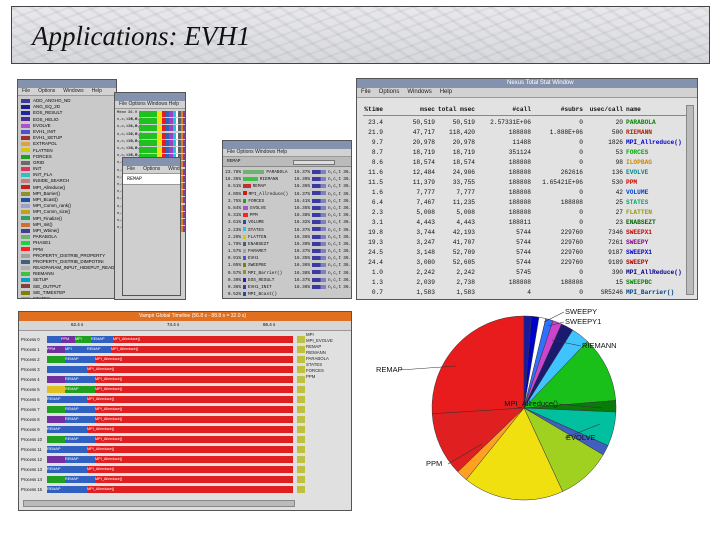 The width and height of the screenshot is (720, 540). I want to click on timeline-row: Process 2 REMAP MPI_Allreduce(), so click(163, 359).